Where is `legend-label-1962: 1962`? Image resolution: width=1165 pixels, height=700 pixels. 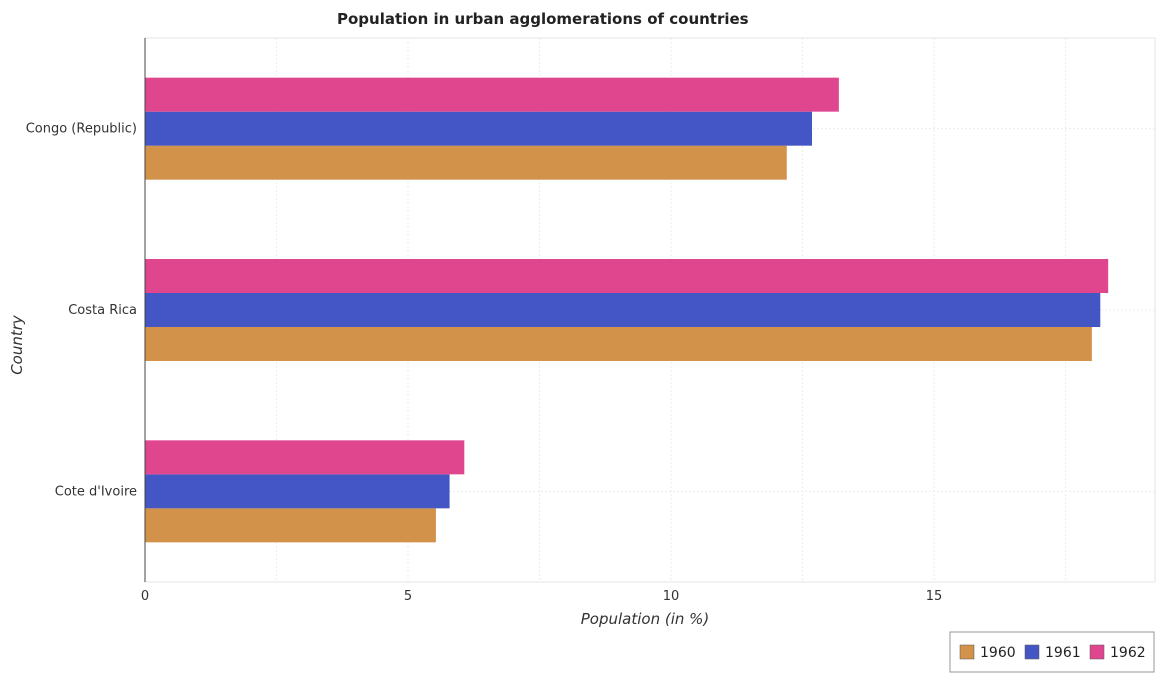
legend-label-1962: 1962 is located at coordinates (1128, 653).